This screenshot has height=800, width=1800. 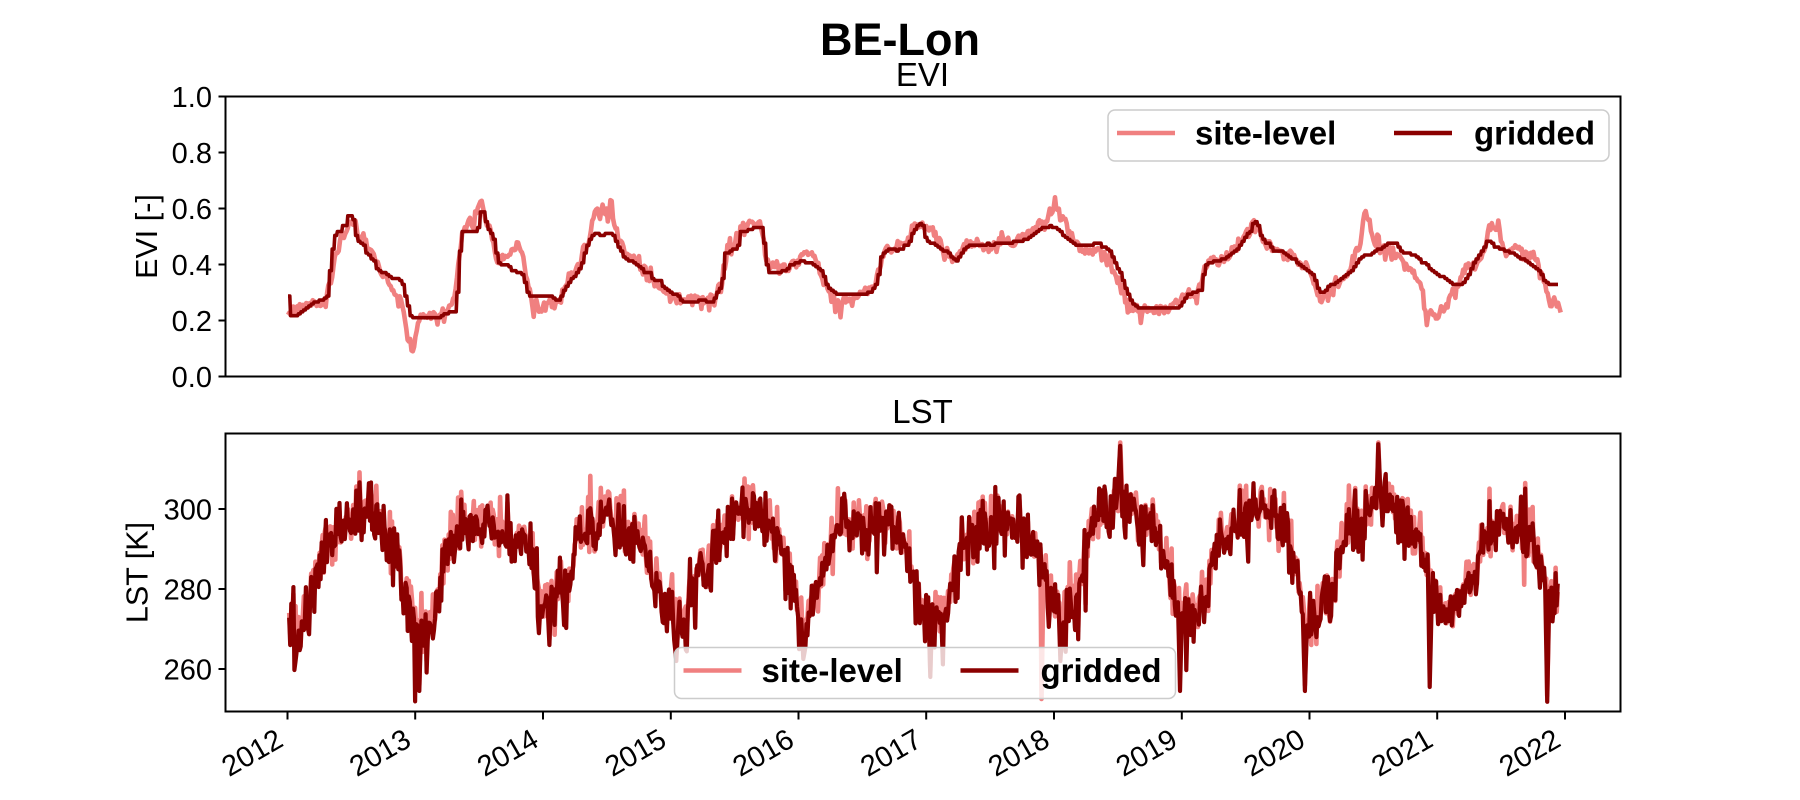 I want to click on svg-text: 0.8, so click(x=192, y=154).